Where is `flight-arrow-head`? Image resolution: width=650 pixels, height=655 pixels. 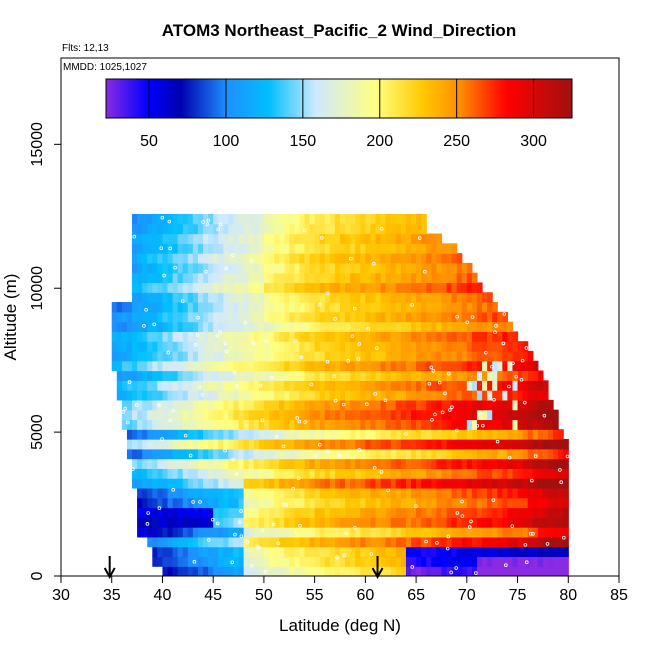 flight-arrow-head is located at coordinates (377, 573).